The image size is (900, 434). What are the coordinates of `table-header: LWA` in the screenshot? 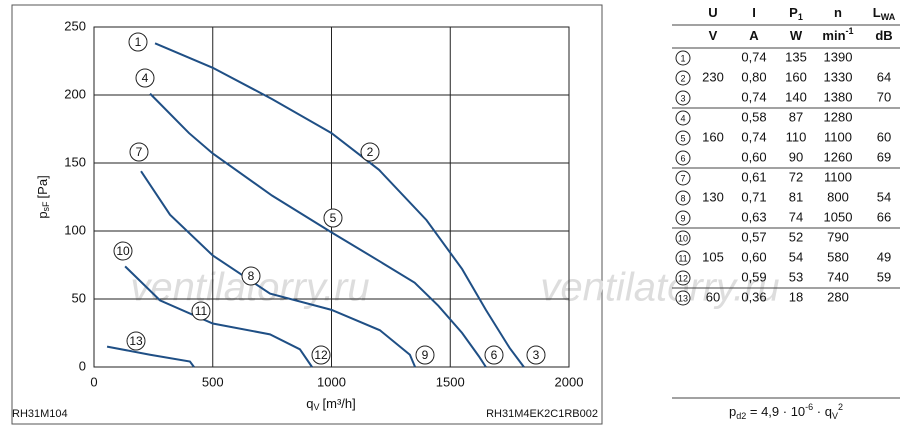 It's located at (884, 13).